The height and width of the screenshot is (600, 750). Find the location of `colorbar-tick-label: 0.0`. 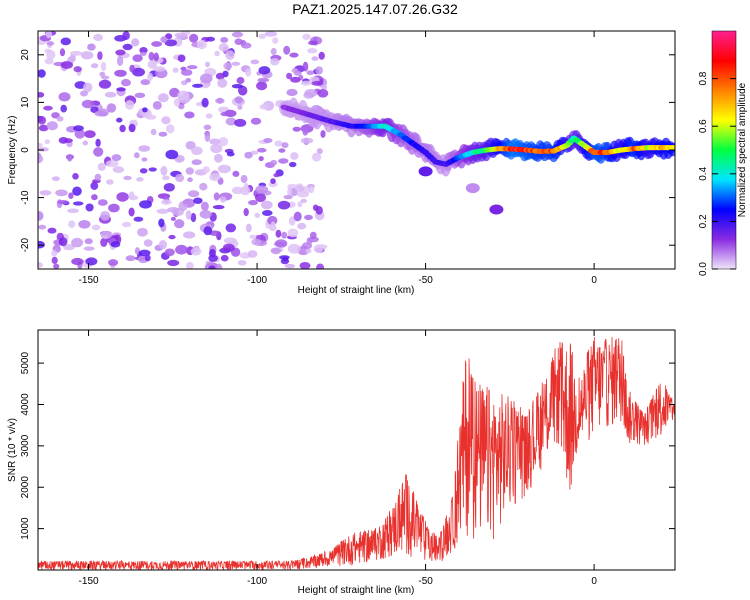

colorbar-tick-label: 0.0 is located at coordinates (703, 269).